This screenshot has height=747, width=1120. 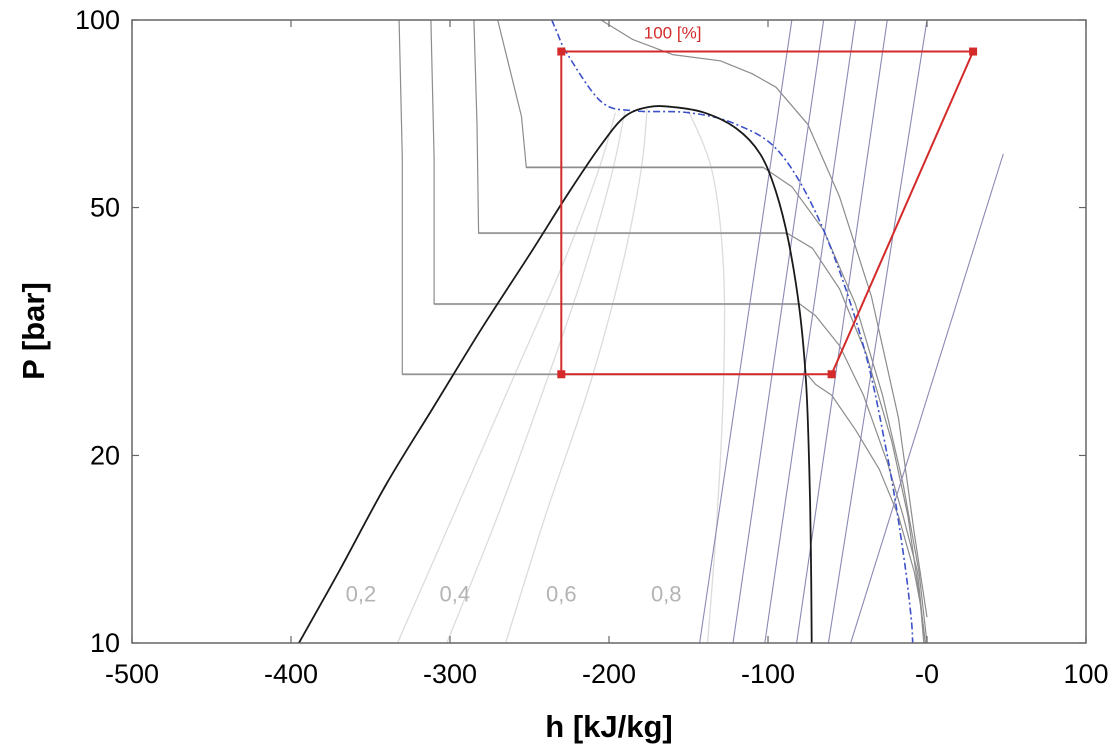 I want to click on y-axis-title: P [bar], so click(x=33, y=331).